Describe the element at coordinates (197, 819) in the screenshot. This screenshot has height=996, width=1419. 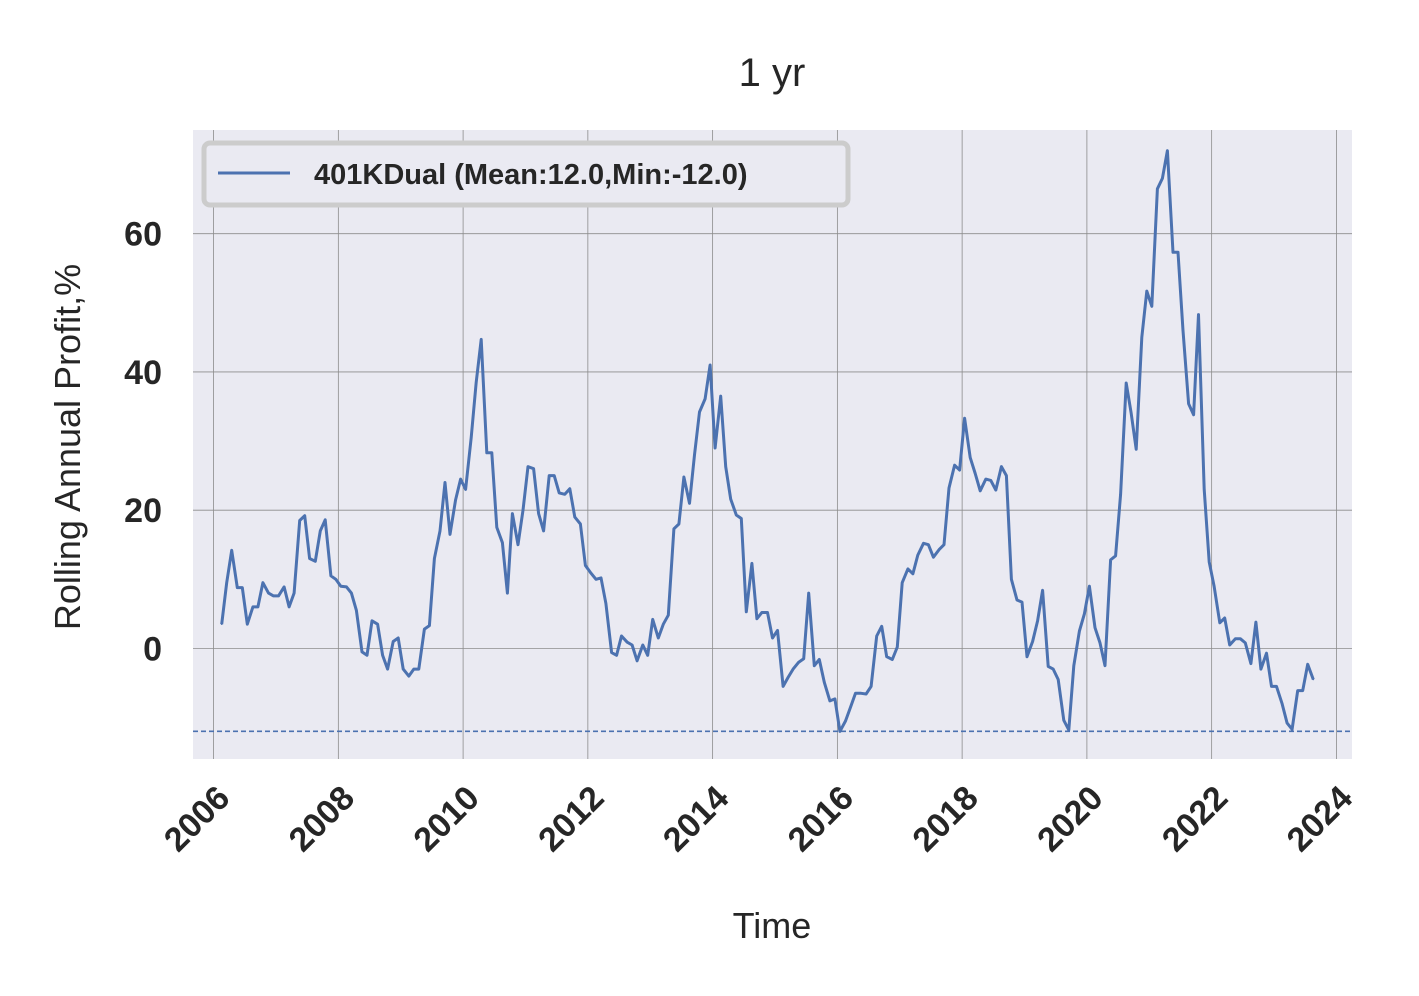
I see `x-tick-label: 2006` at that location.